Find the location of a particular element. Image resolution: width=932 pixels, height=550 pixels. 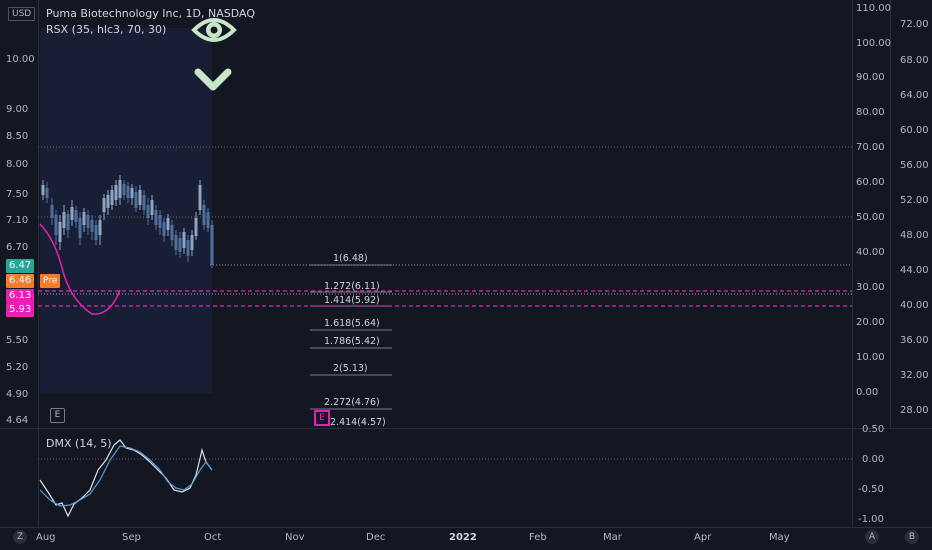

price-tick: 4.90 is located at coordinates (17, 394).